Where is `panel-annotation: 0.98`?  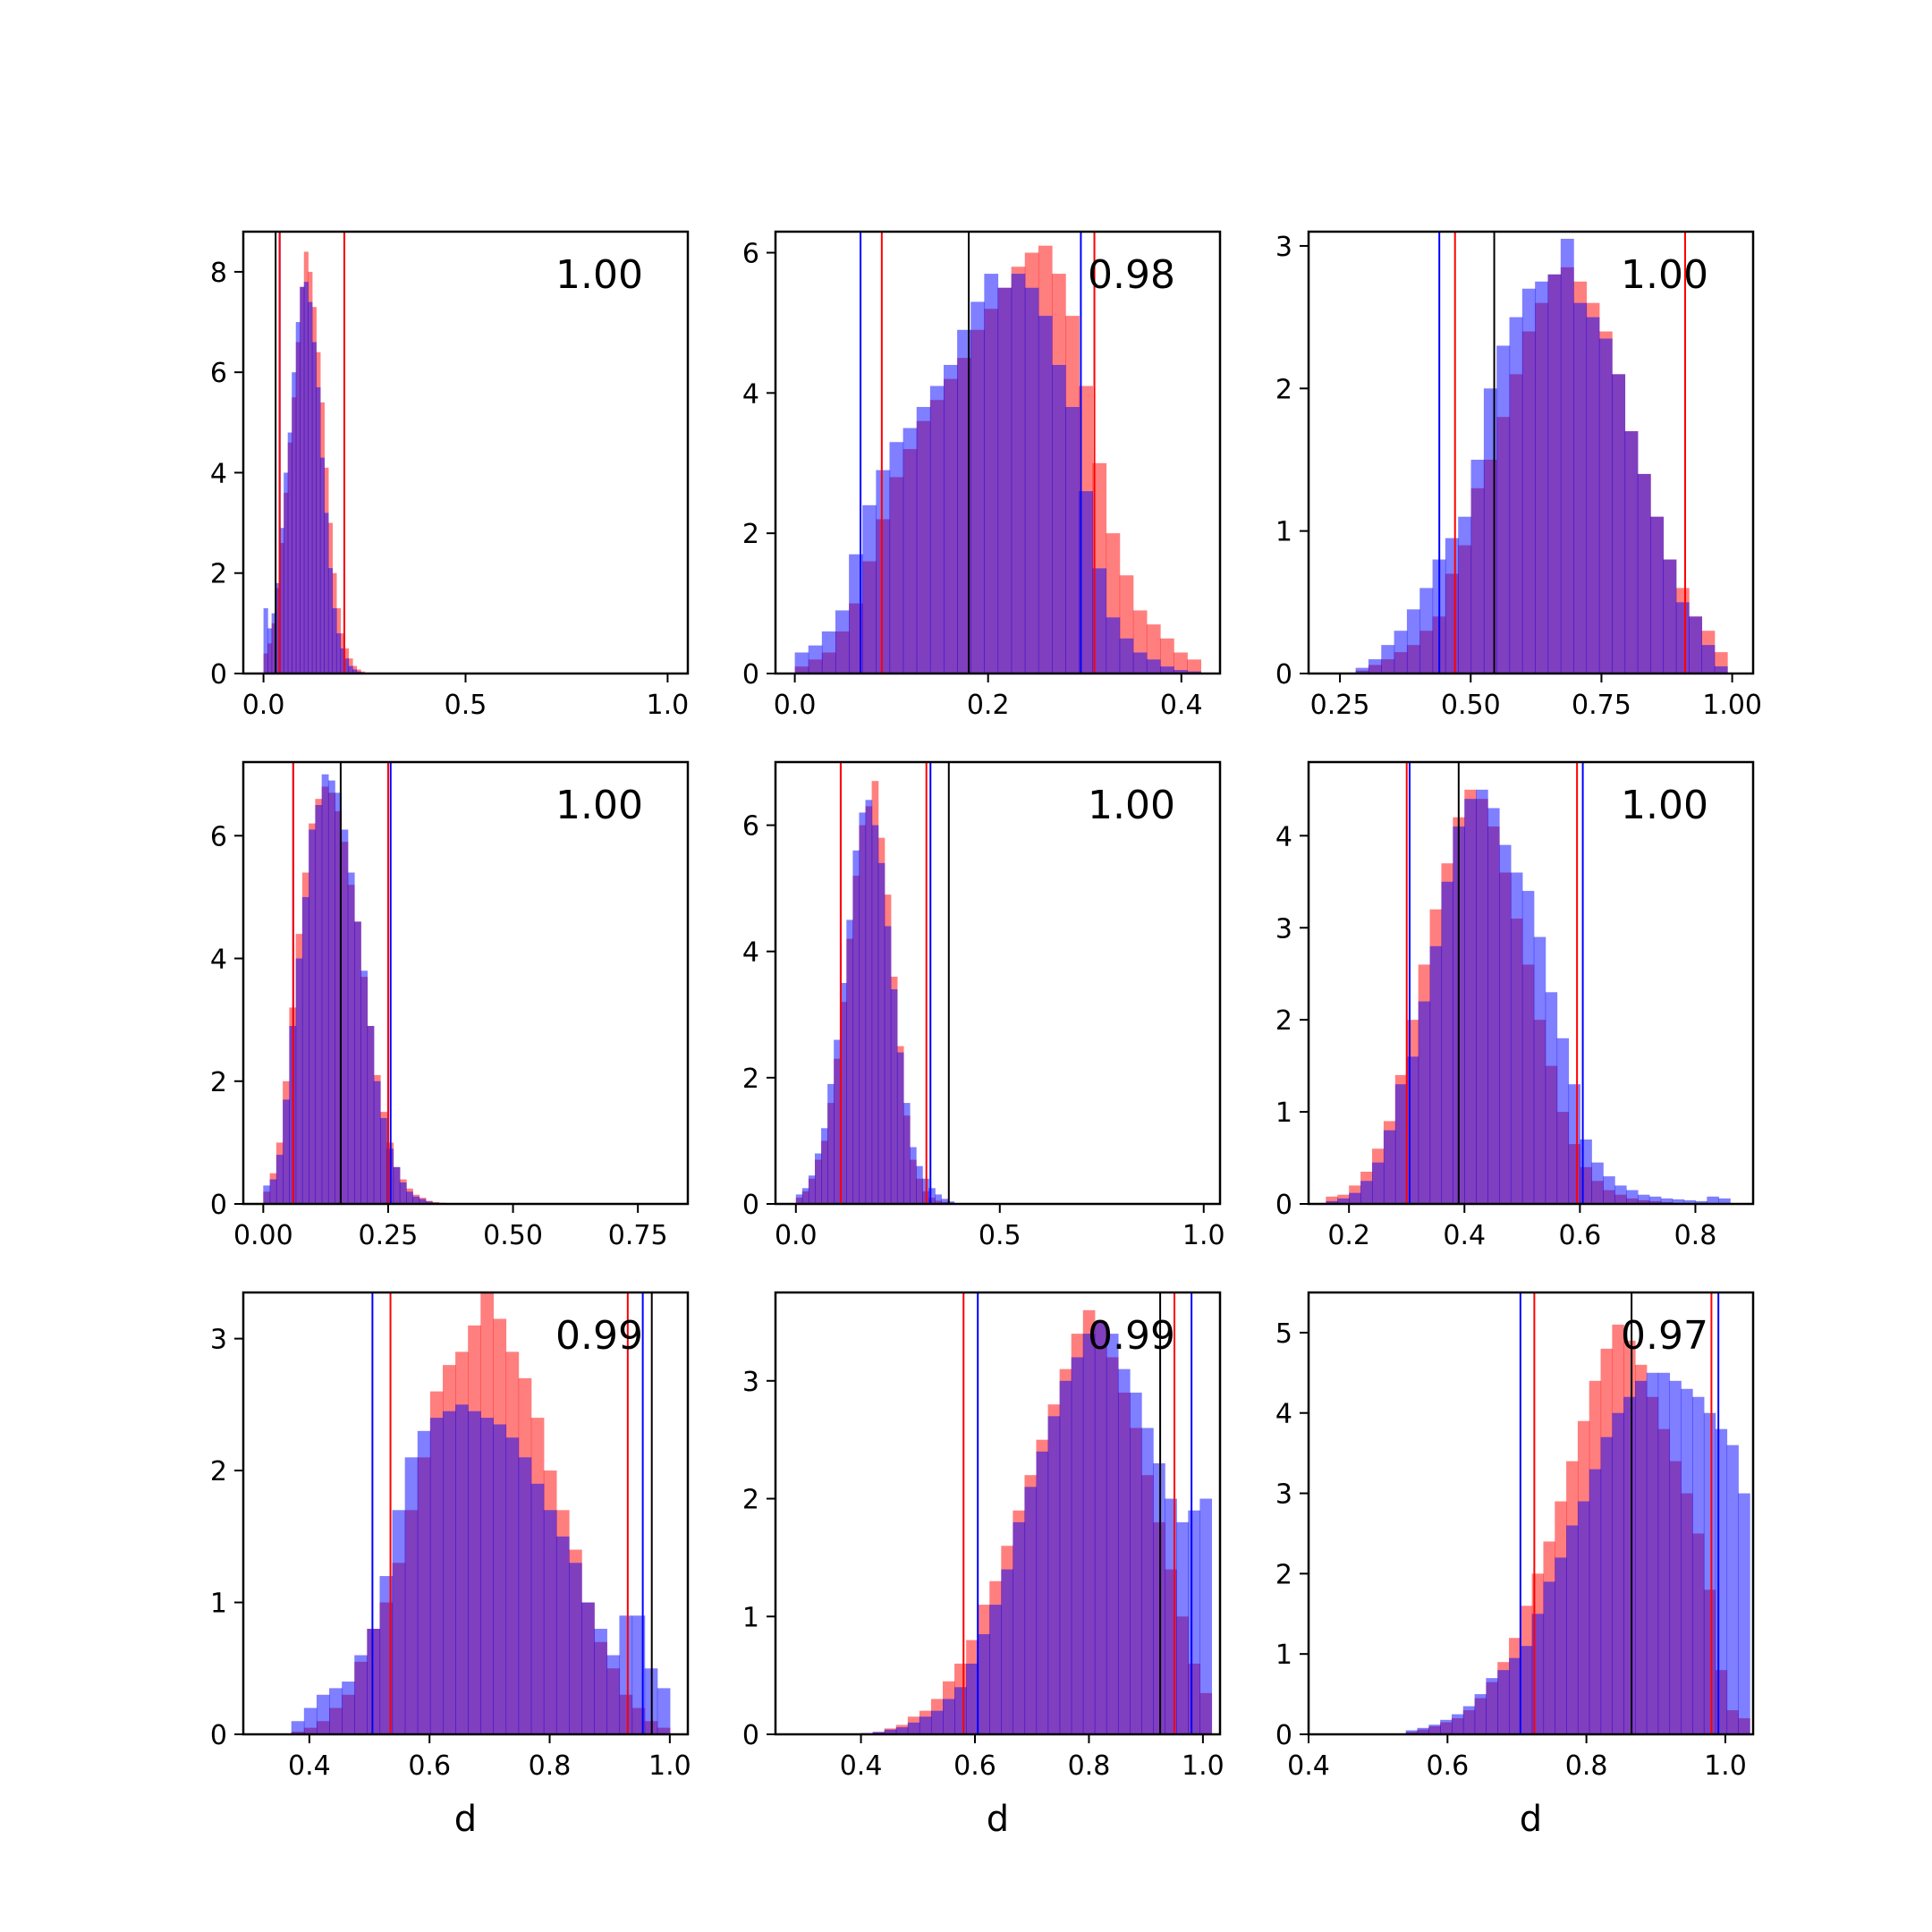 panel-annotation: 0.98 is located at coordinates (1131, 275).